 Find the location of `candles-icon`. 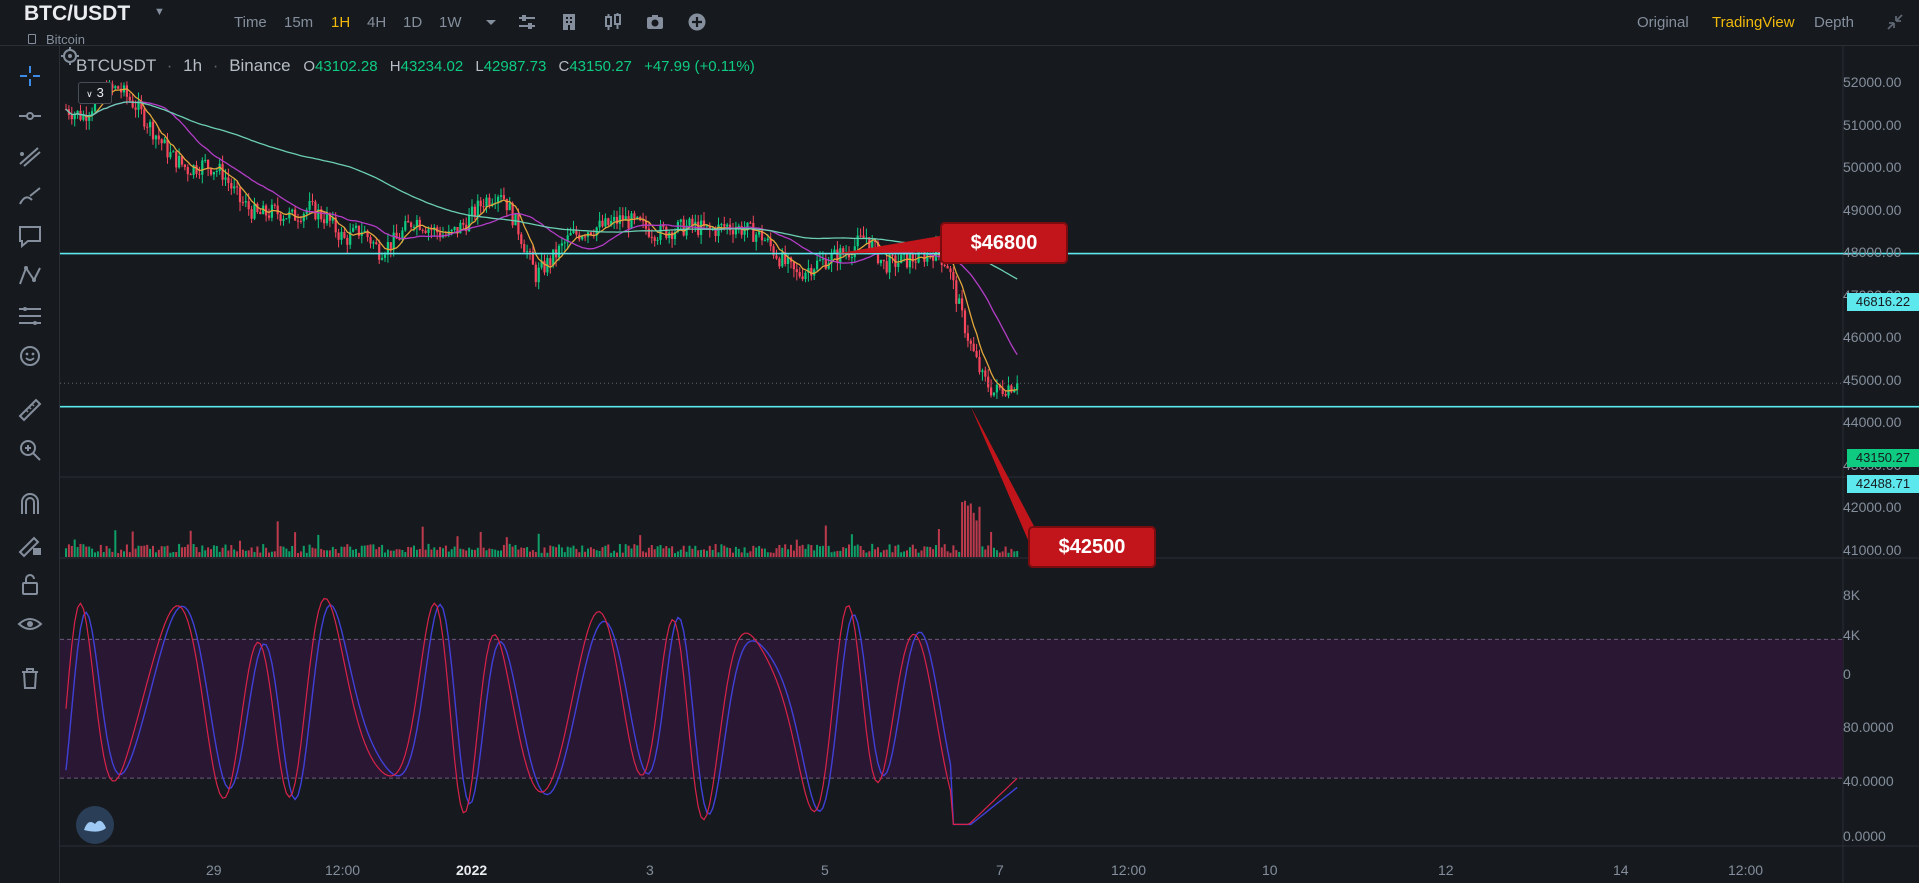

candles-icon is located at coordinates (613, 22).